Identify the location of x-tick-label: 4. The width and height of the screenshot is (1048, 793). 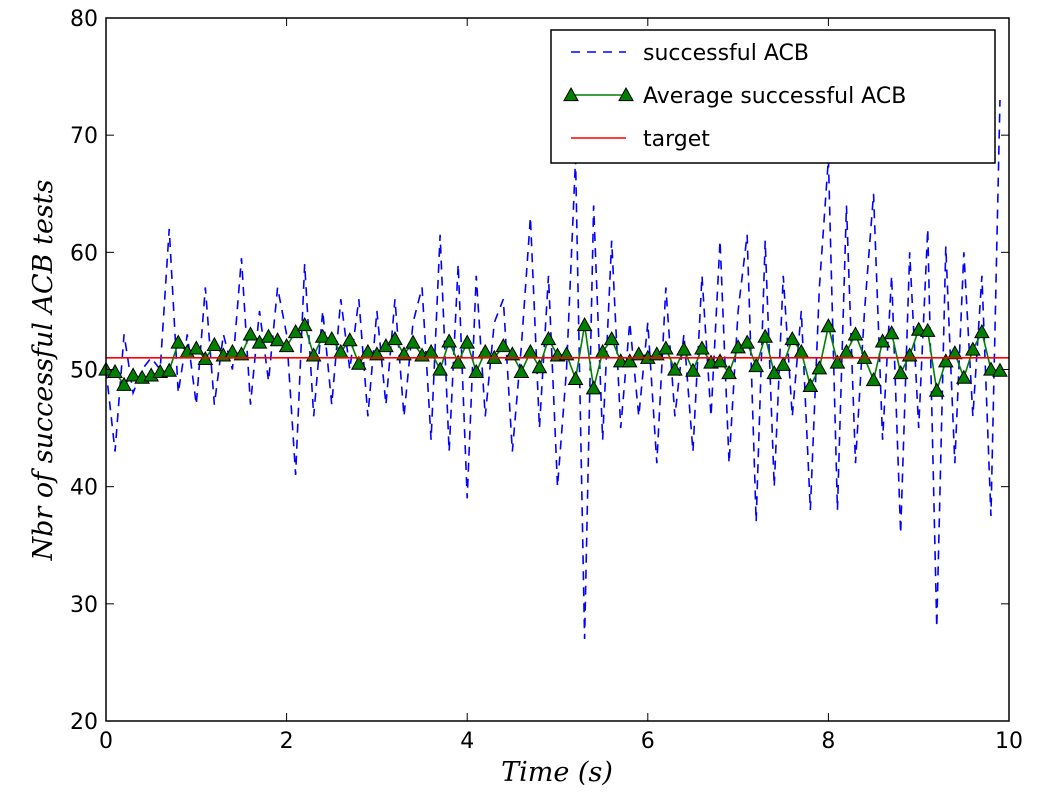
(467, 741).